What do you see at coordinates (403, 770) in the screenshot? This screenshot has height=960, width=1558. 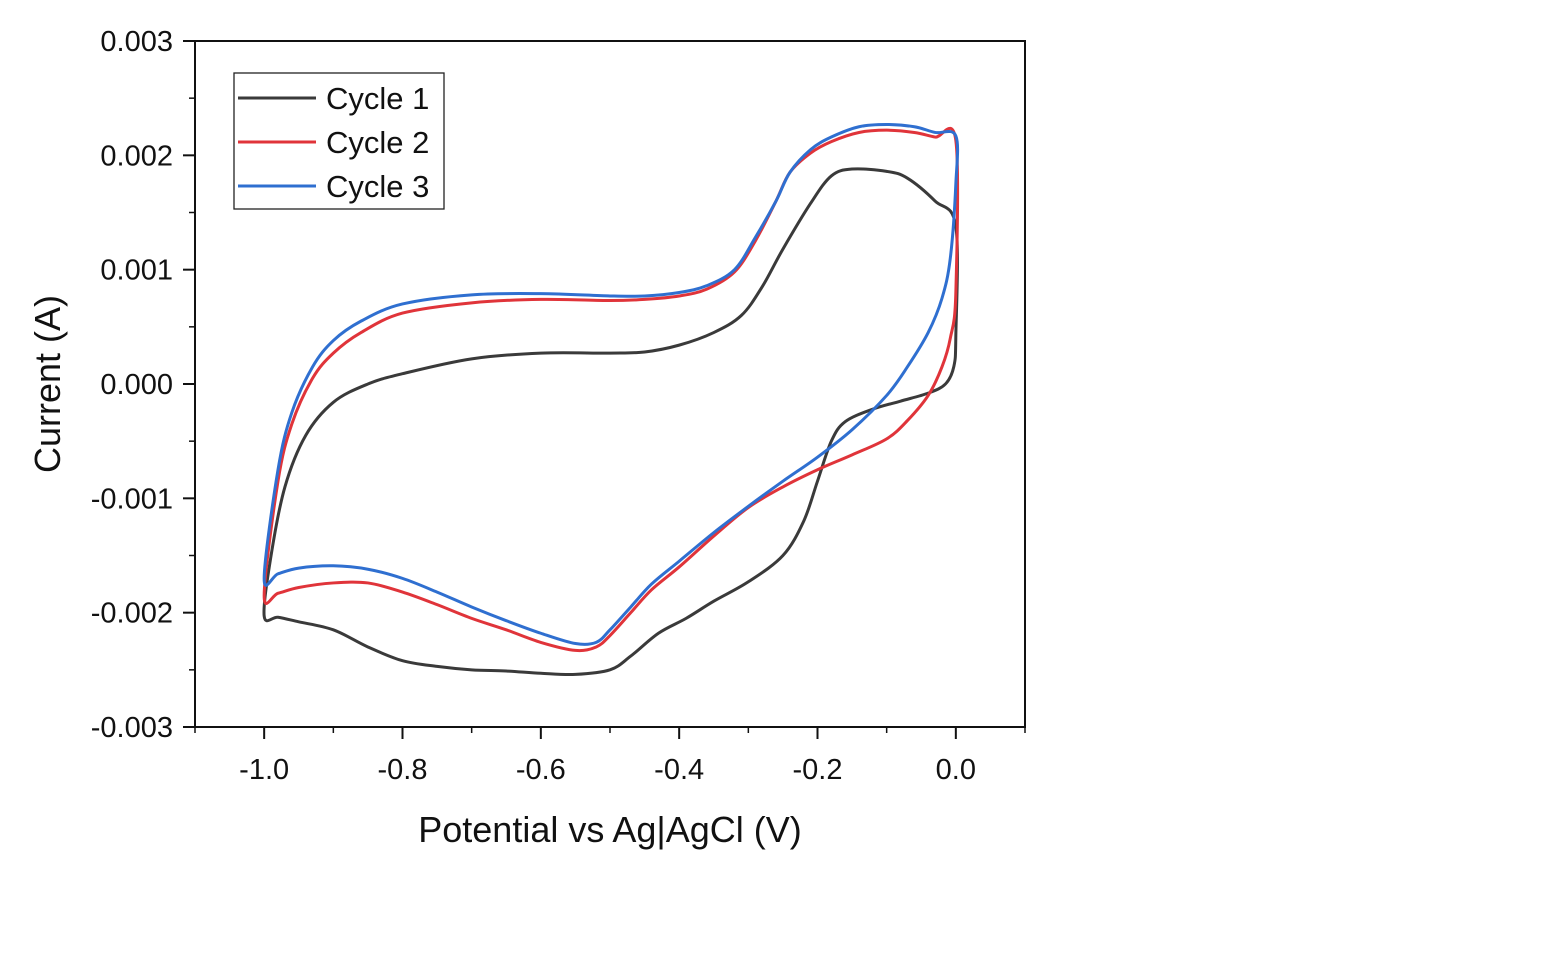 I see `x-tick-label: -0.8` at bounding box center [403, 770].